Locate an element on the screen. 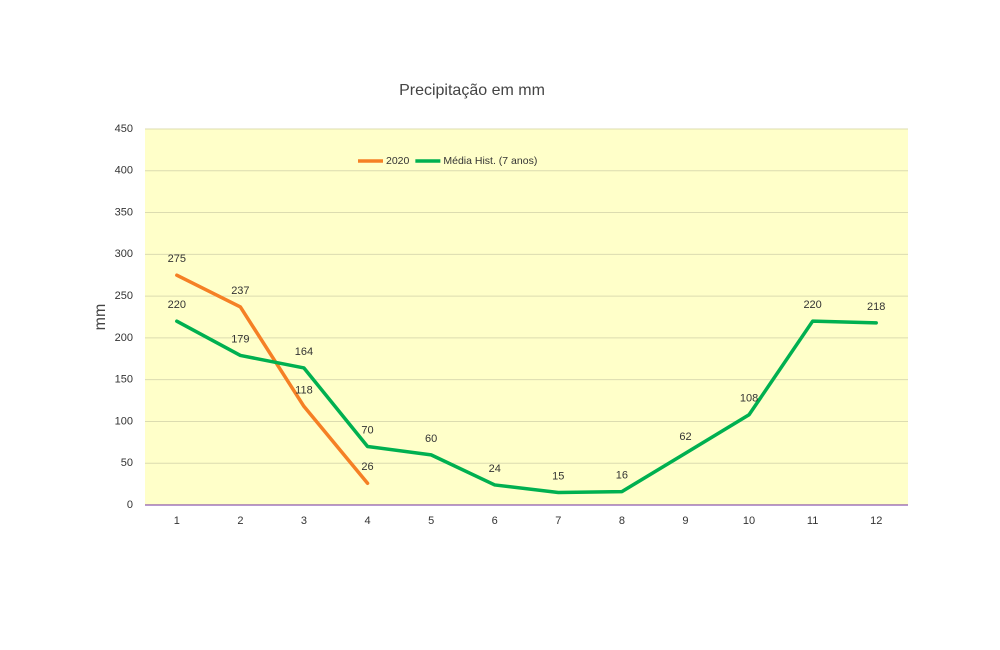 This screenshot has height=650, width=1000. data-label: 218 is located at coordinates (876, 307).